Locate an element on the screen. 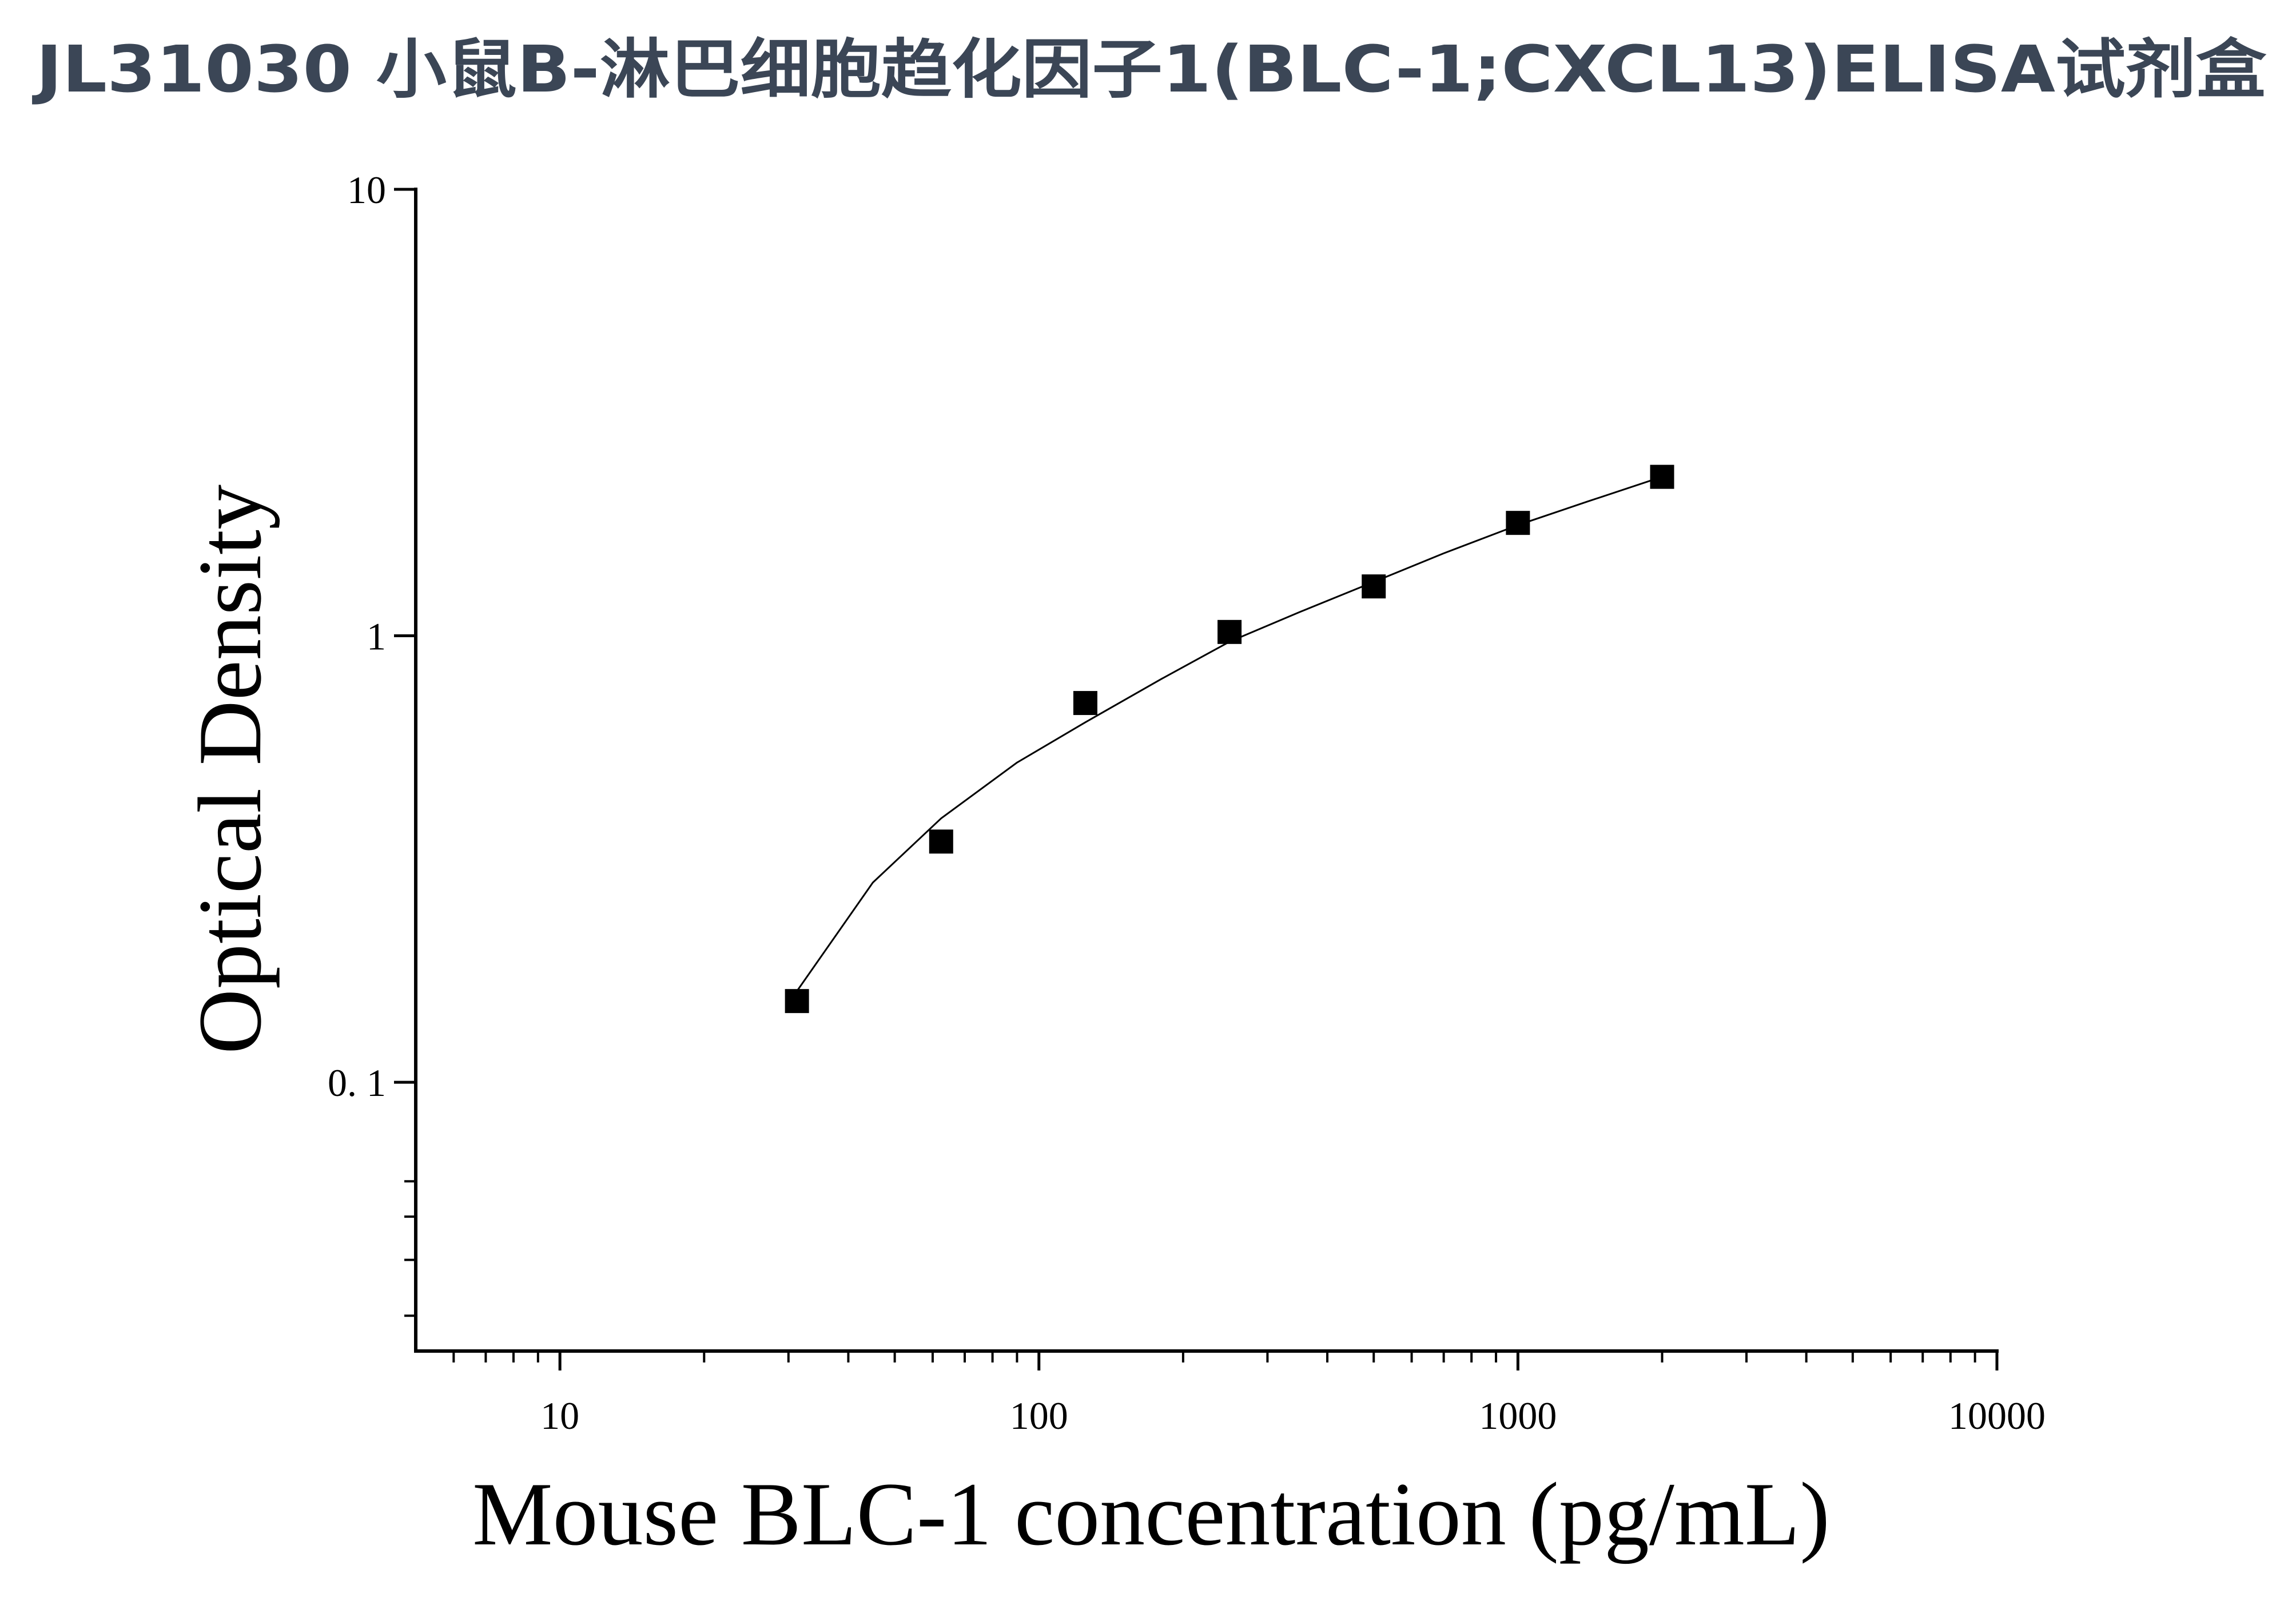 The height and width of the screenshot is (1605, 2296). y-tick-label: 0. 1 is located at coordinates (357, 1083).